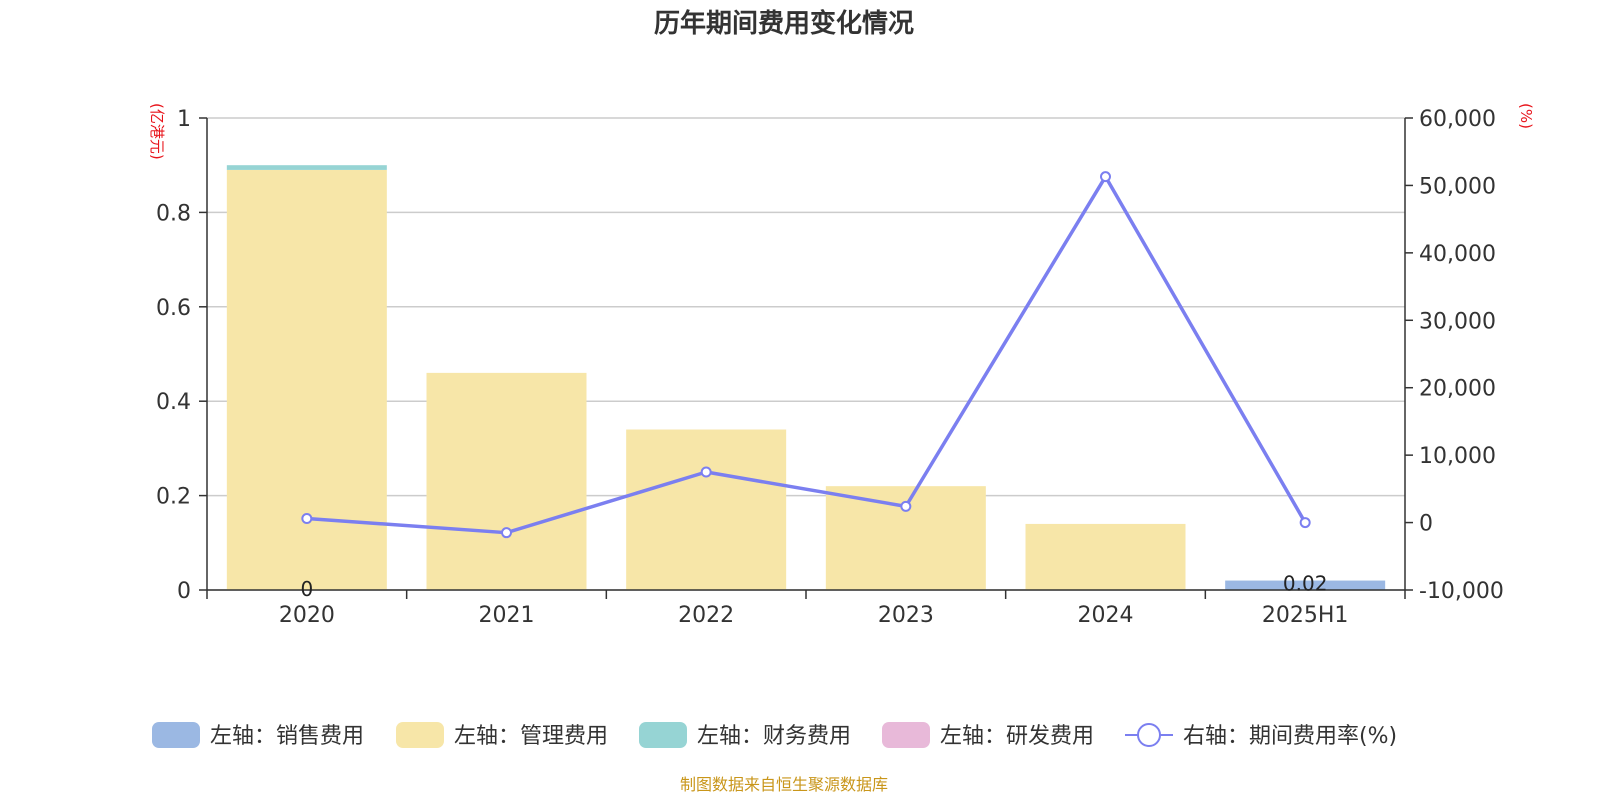 This screenshot has width=1600, height=800. Describe the element at coordinates (173, 213) in the screenshot. I see `left-tick-label: 0.8` at that location.